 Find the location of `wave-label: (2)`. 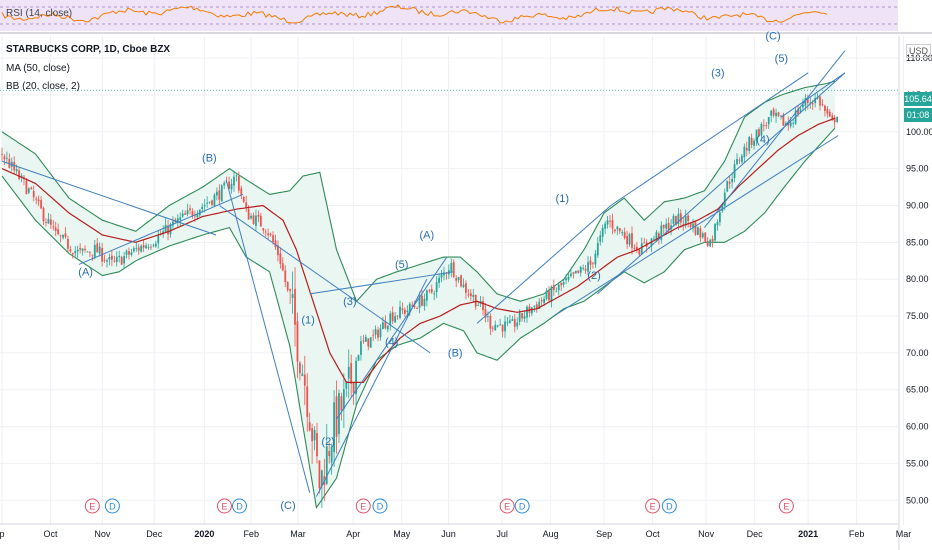

wave-label: (2) is located at coordinates (327, 442).